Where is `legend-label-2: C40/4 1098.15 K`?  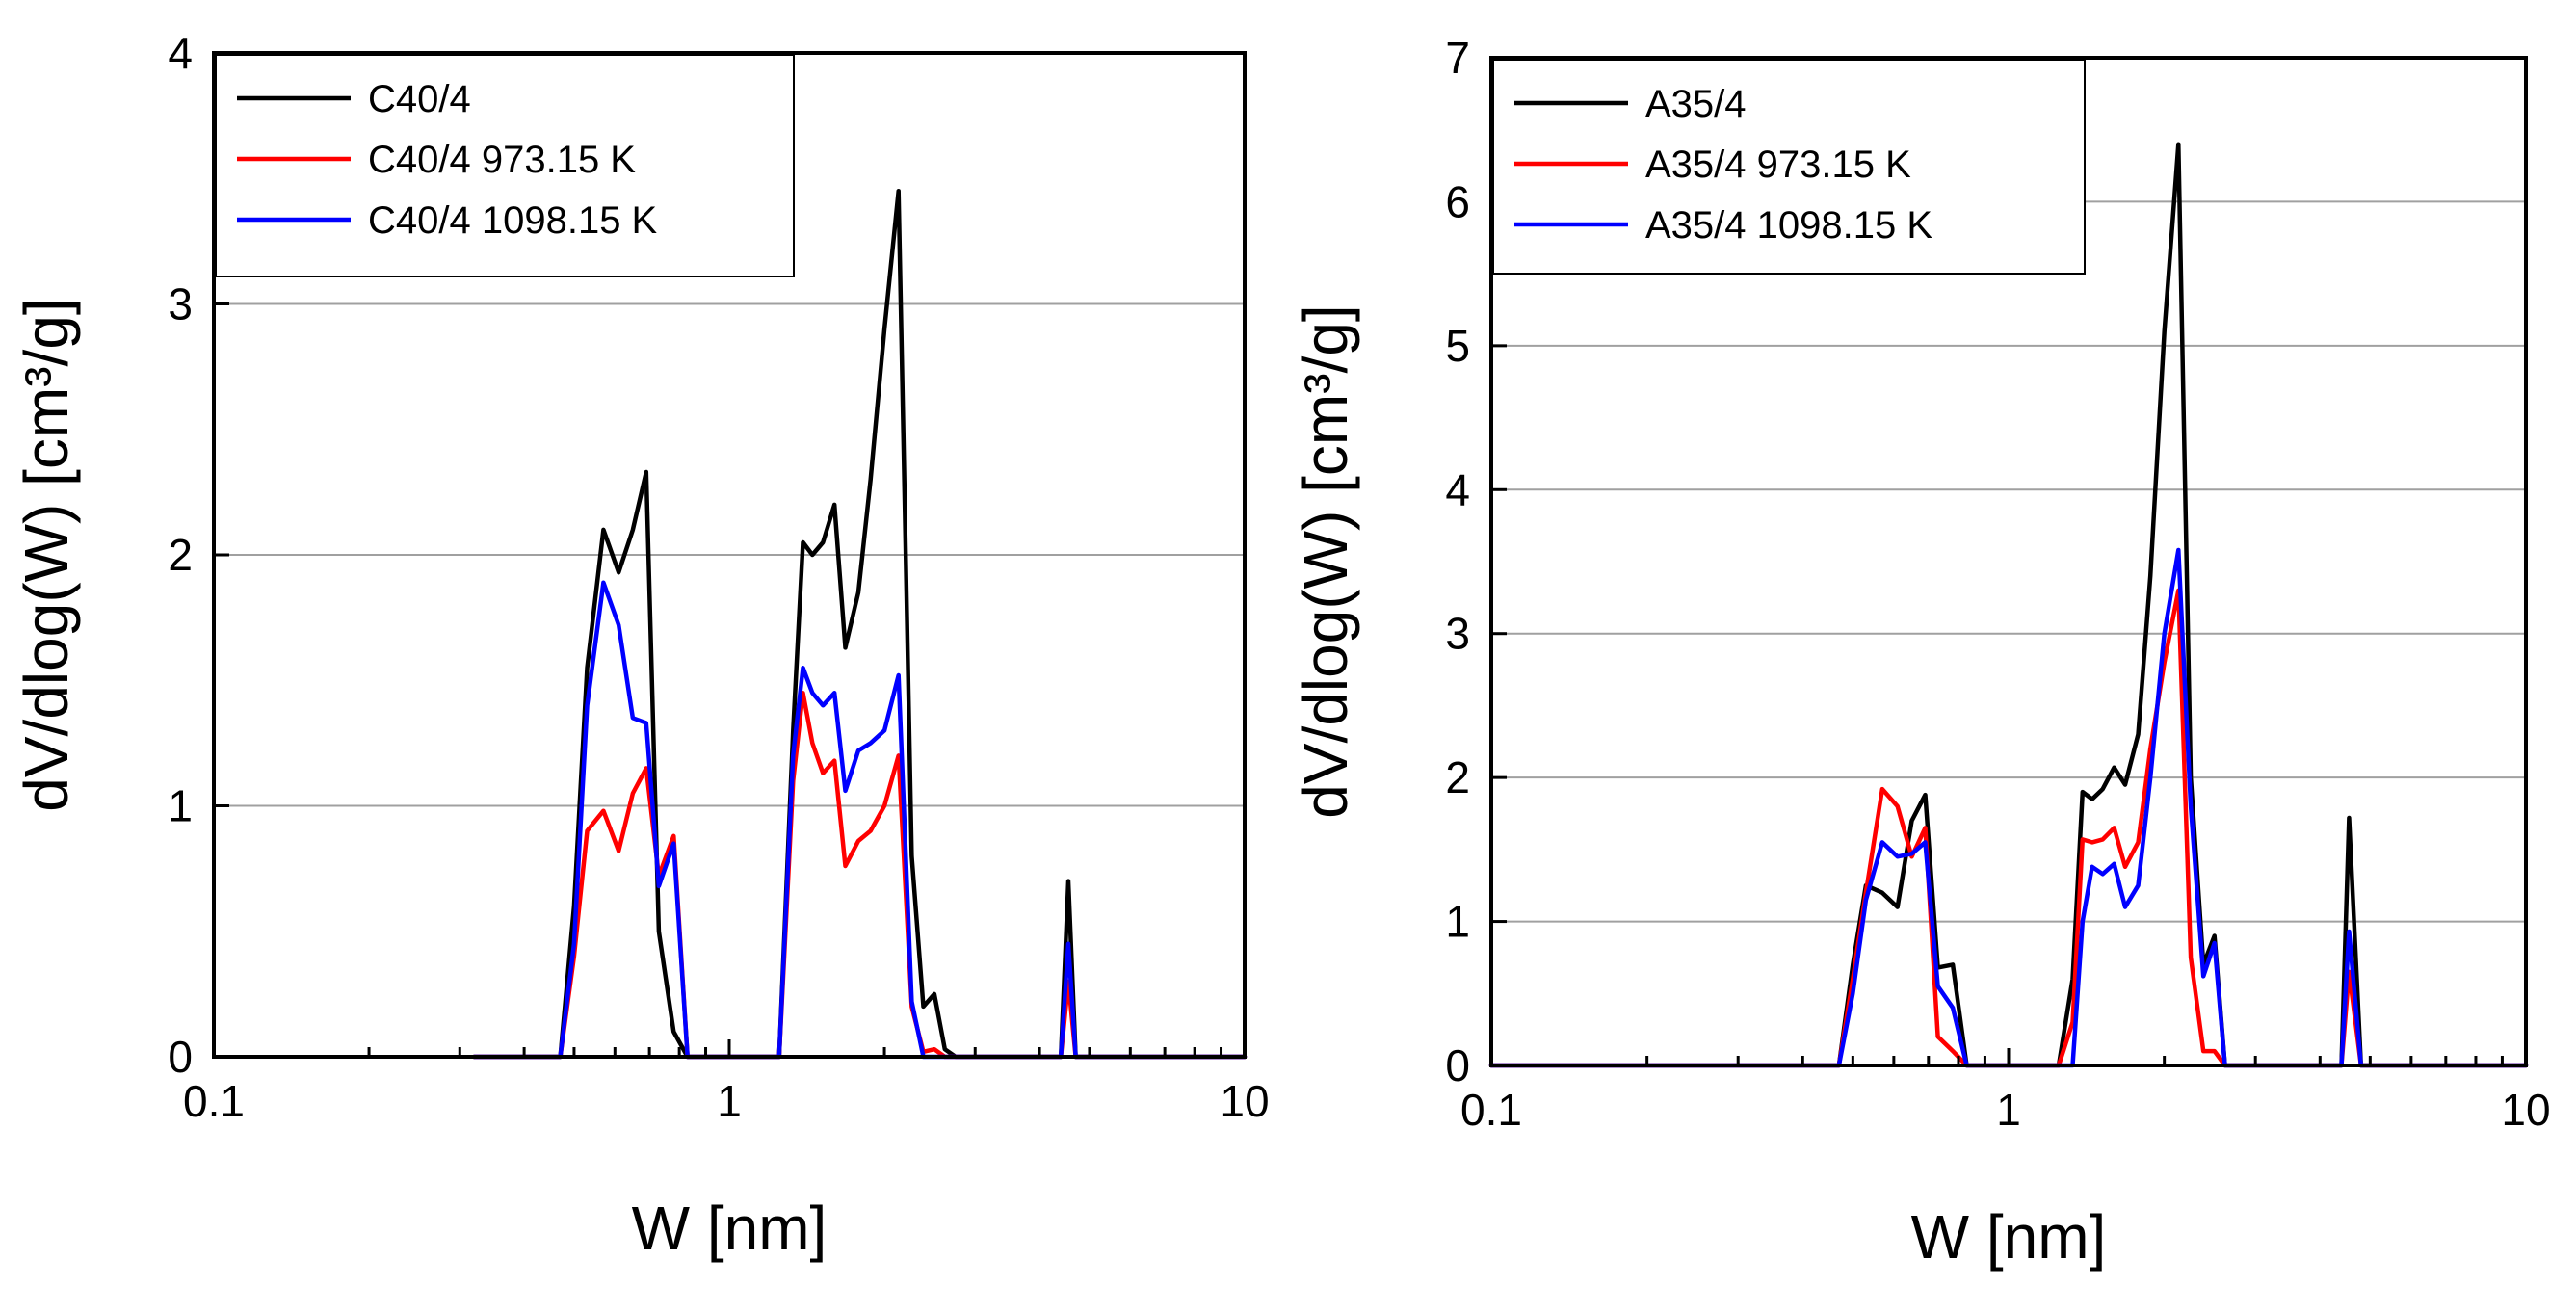 legend-label-2: C40/4 1098.15 K is located at coordinates (513, 221).